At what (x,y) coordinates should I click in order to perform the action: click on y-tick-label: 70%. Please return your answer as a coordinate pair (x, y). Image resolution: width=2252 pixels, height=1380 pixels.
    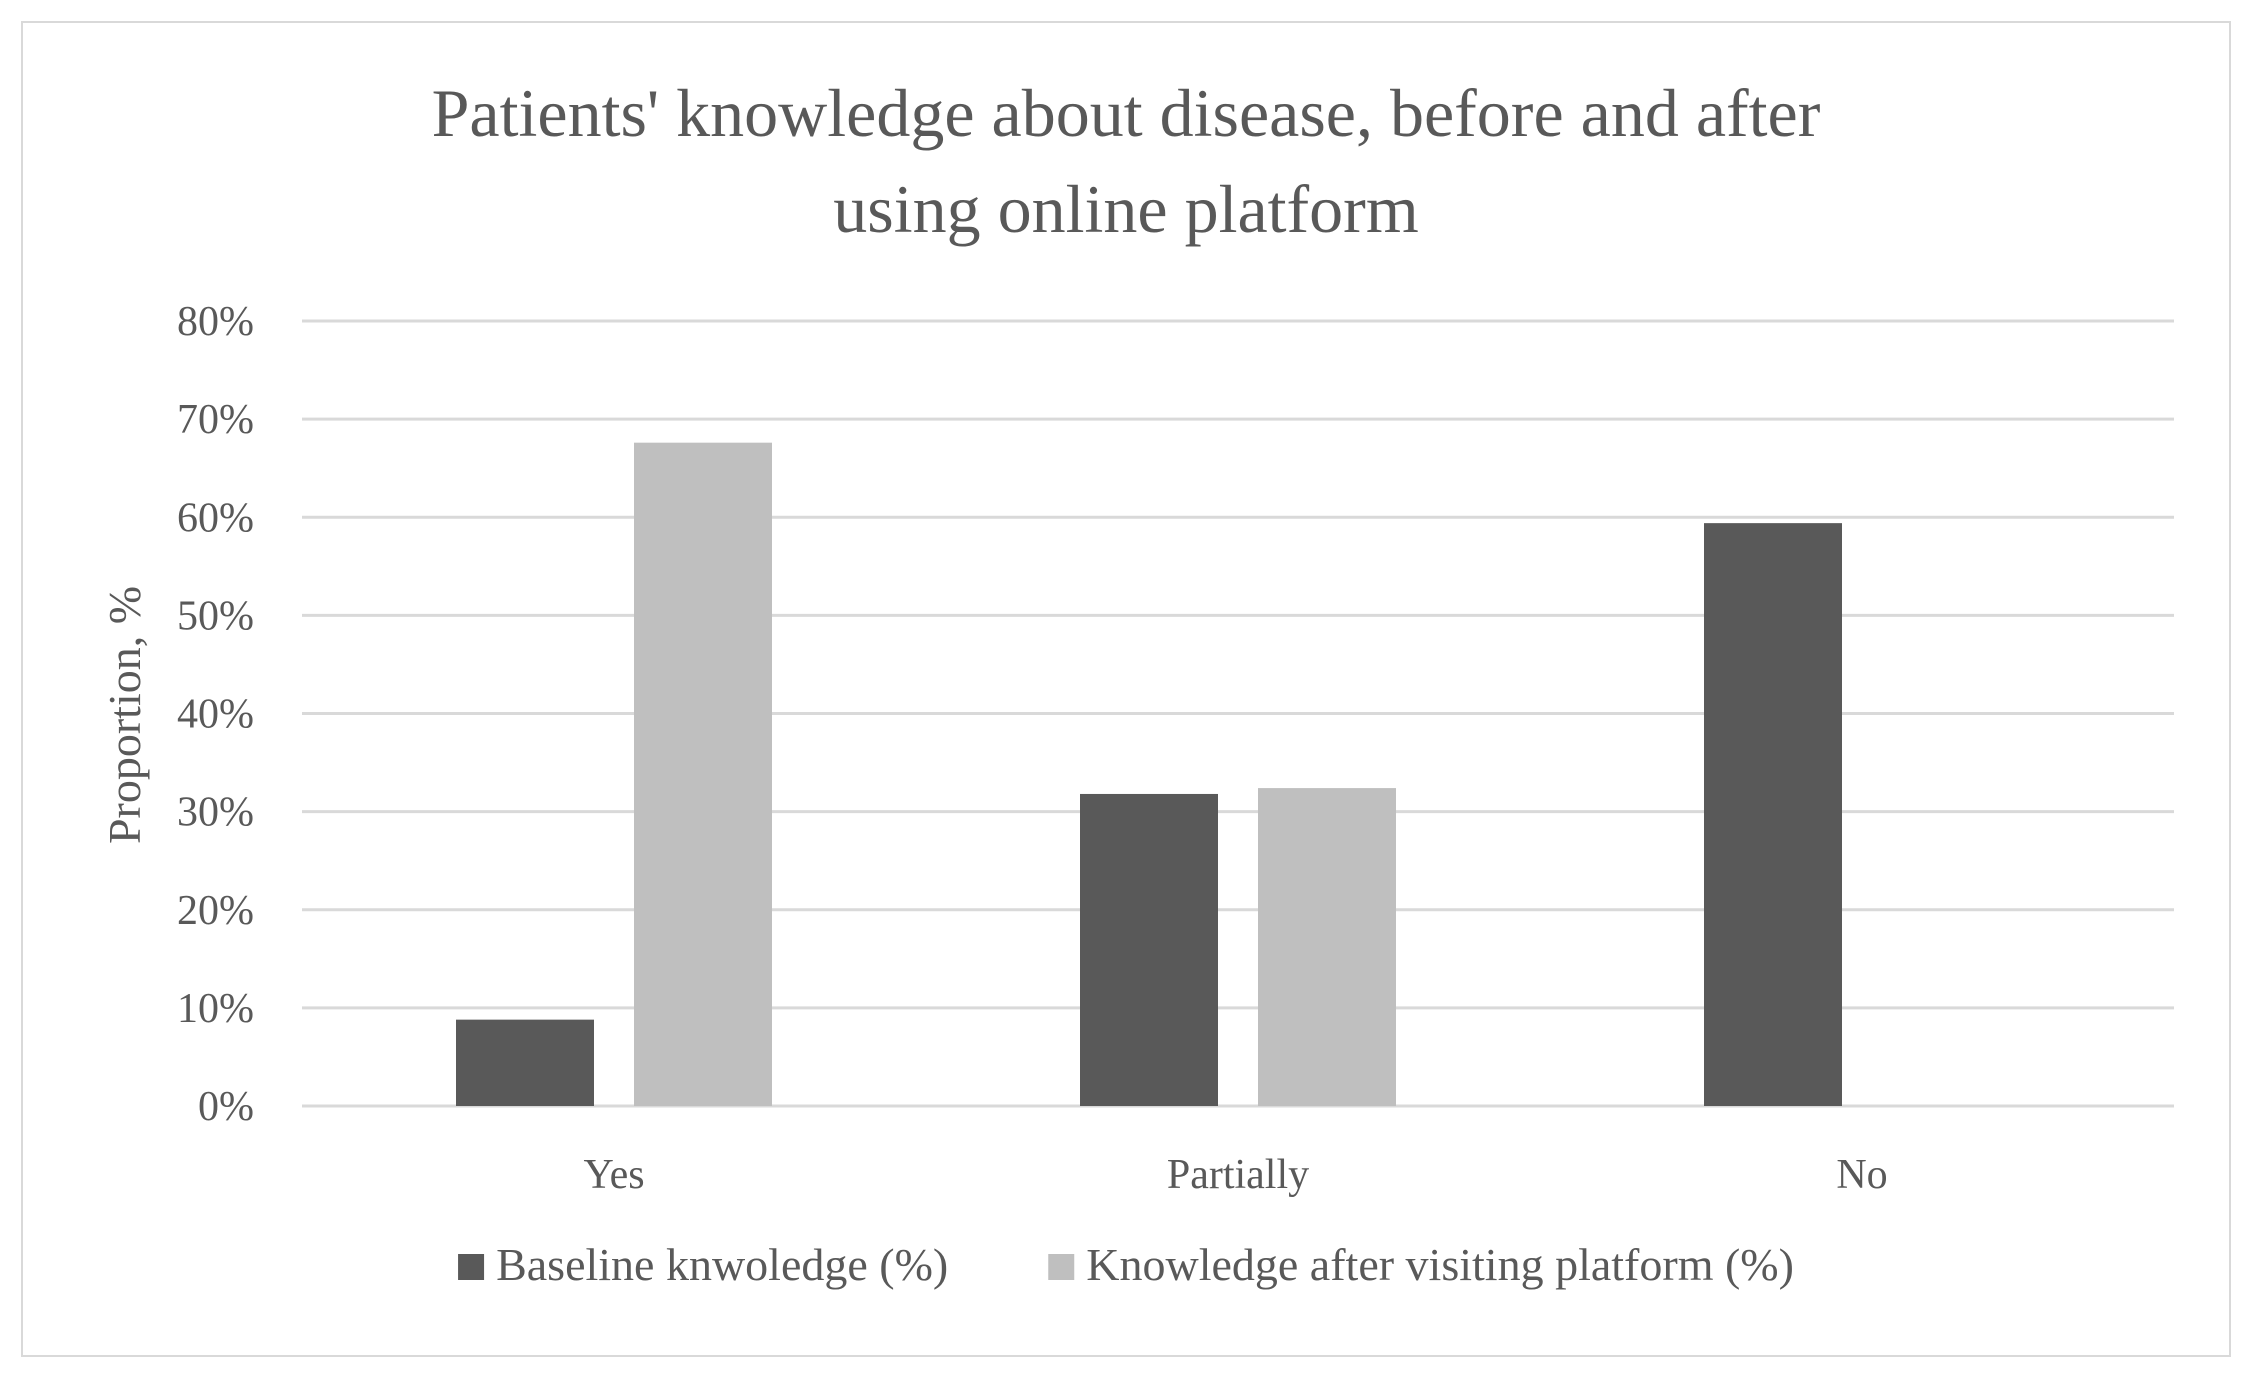
    Looking at the image, I should click on (215, 420).